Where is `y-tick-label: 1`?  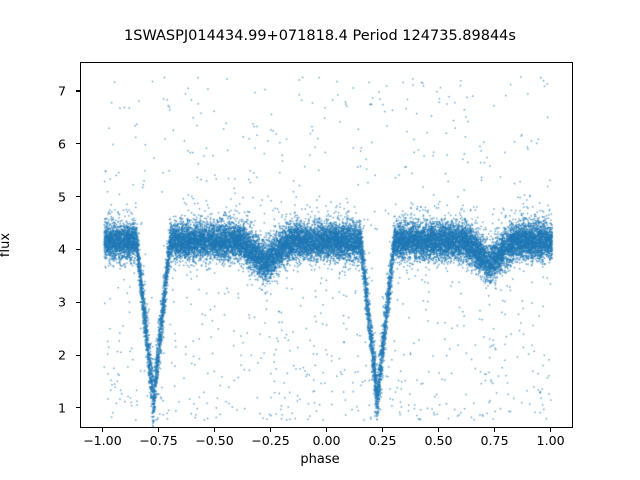 y-tick-label: 1 is located at coordinates (61, 408).